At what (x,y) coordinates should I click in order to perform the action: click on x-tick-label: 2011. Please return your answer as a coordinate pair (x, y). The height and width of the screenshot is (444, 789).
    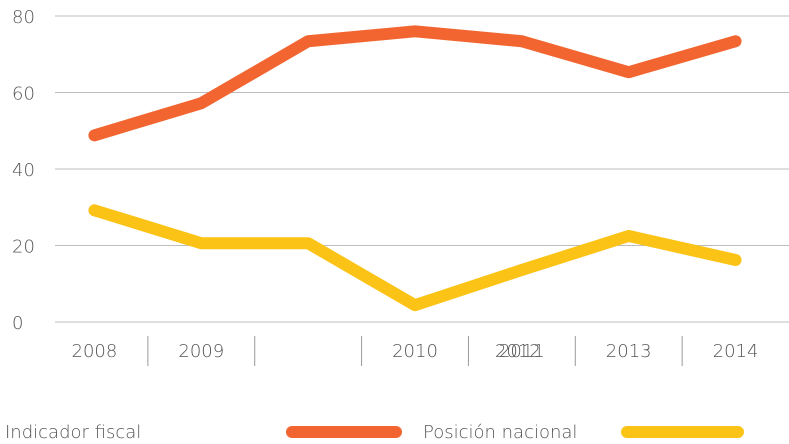
    Looking at the image, I should click on (522, 351).